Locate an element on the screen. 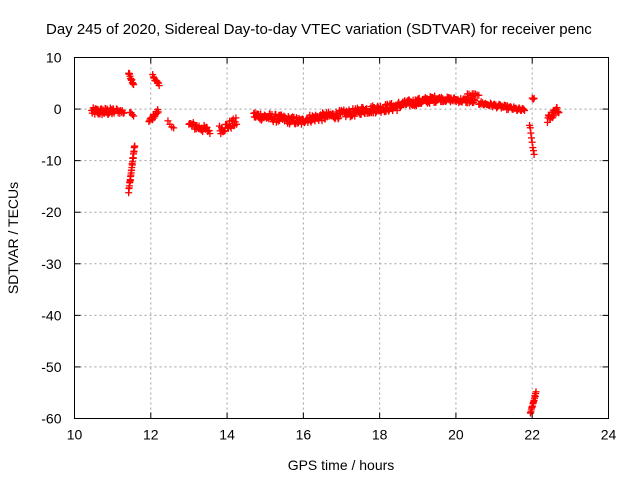  y-axis-label: SDTVAR / TECUs is located at coordinates (13, 238).